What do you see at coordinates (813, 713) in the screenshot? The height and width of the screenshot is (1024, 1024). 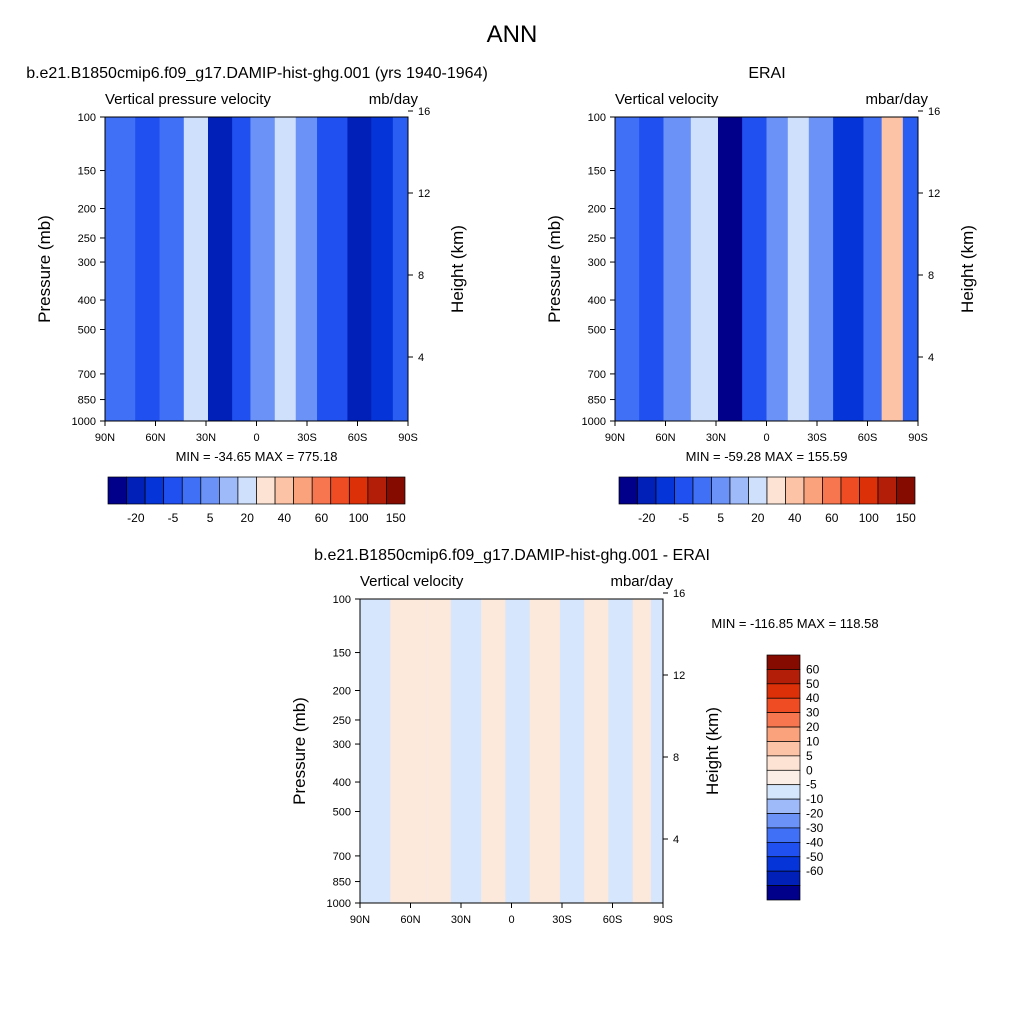 I see `colorbar-label: 30` at bounding box center [813, 713].